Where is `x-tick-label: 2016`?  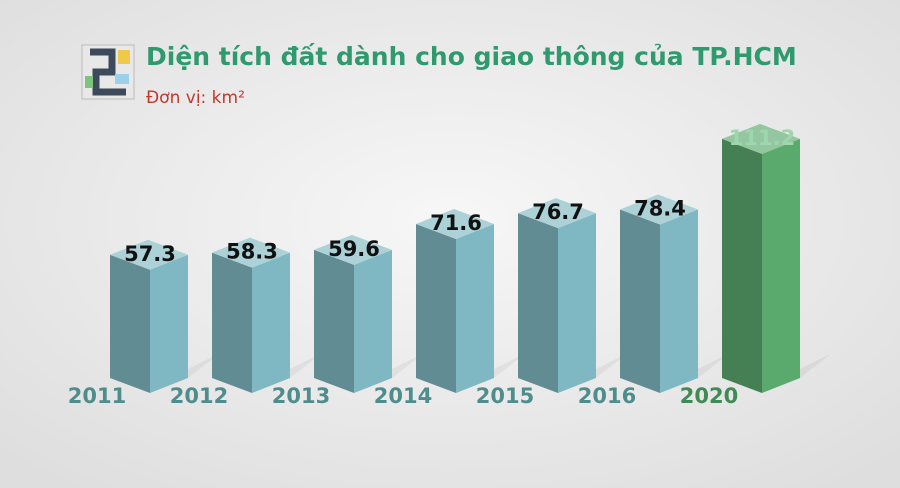
x-tick-label: 2016 is located at coordinates (607, 396).